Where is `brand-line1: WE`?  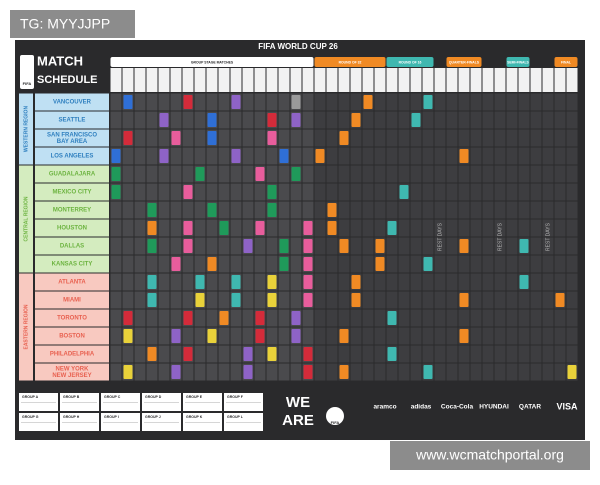
brand-line1: WE is located at coordinates (298, 402).